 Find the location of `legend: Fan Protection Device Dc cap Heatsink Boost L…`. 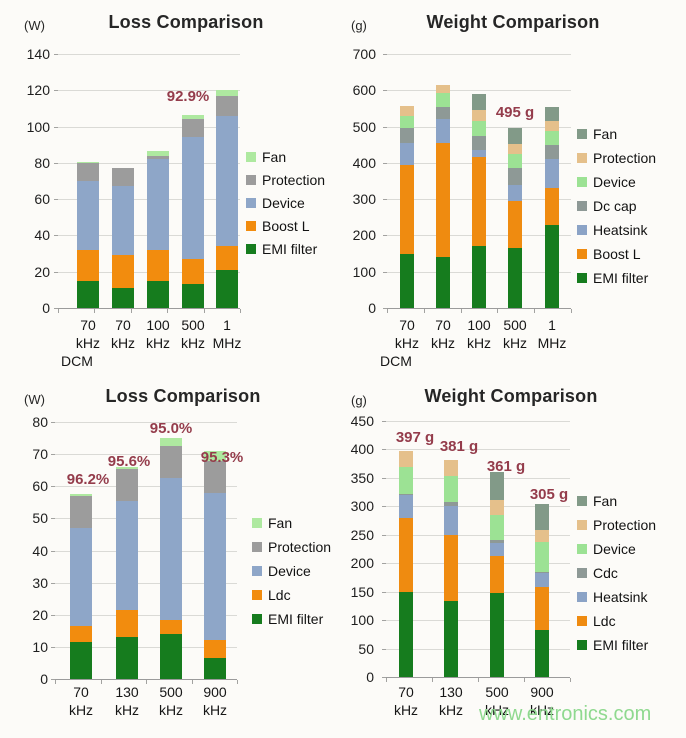

legend: Fan Protection Device Dc cap Heatsink Boost L… is located at coordinates (616, 206).